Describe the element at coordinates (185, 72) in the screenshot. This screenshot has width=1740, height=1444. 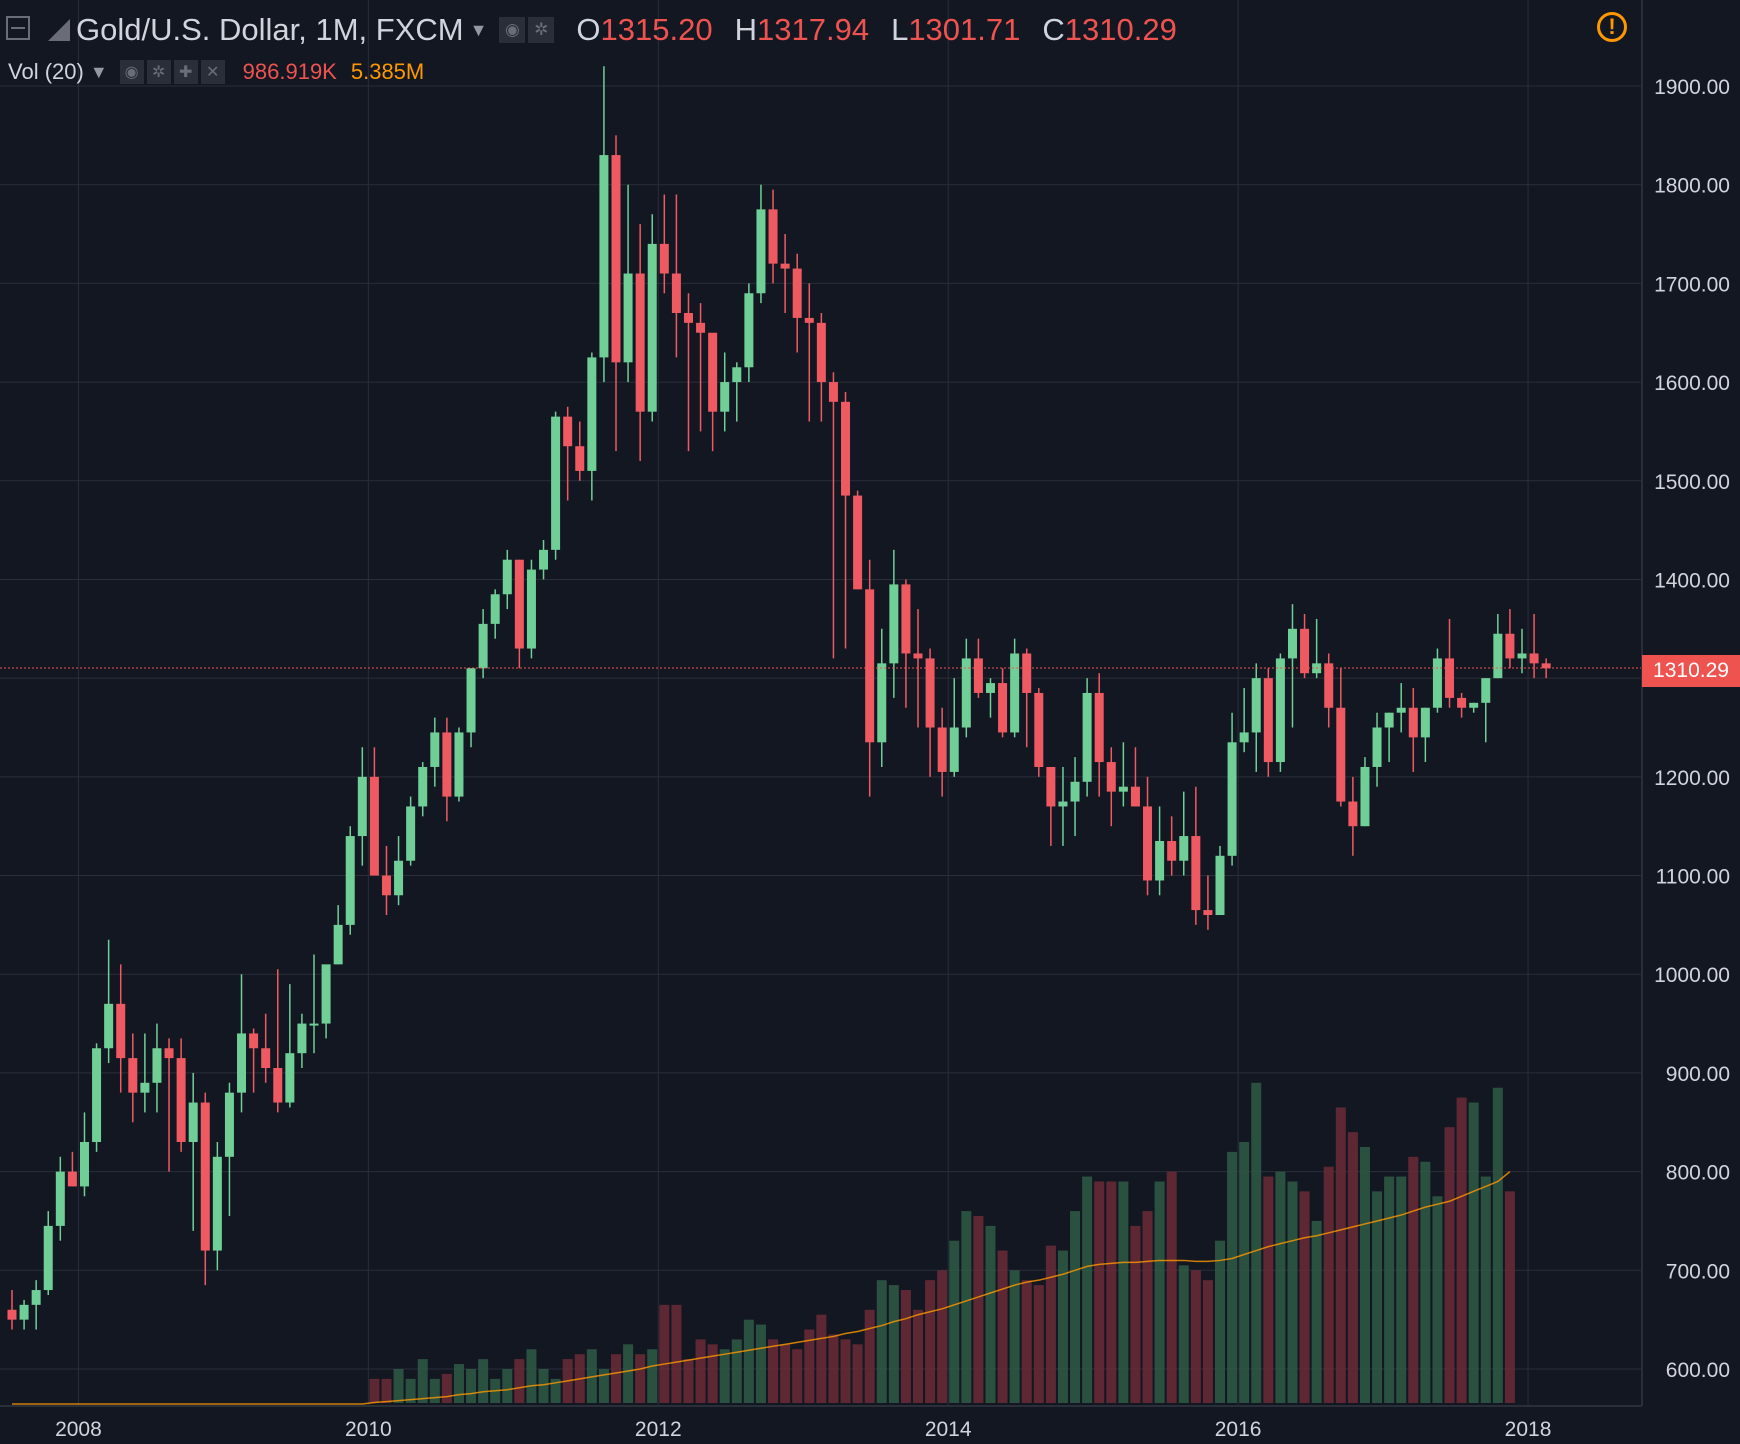
I see `plus-icon: ✚` at that location.